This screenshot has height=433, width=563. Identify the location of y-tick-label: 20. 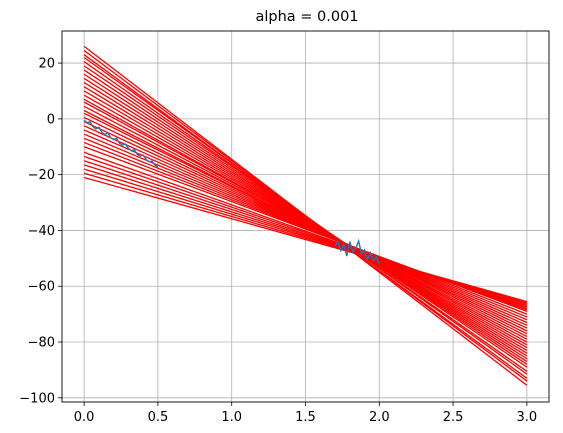
(46, 64).